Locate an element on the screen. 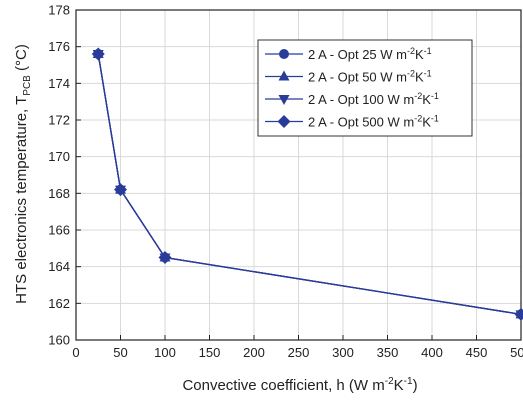  legend-label: 2 A - Opt 25 W m-2K-1 is located at coordinates (370, 54).